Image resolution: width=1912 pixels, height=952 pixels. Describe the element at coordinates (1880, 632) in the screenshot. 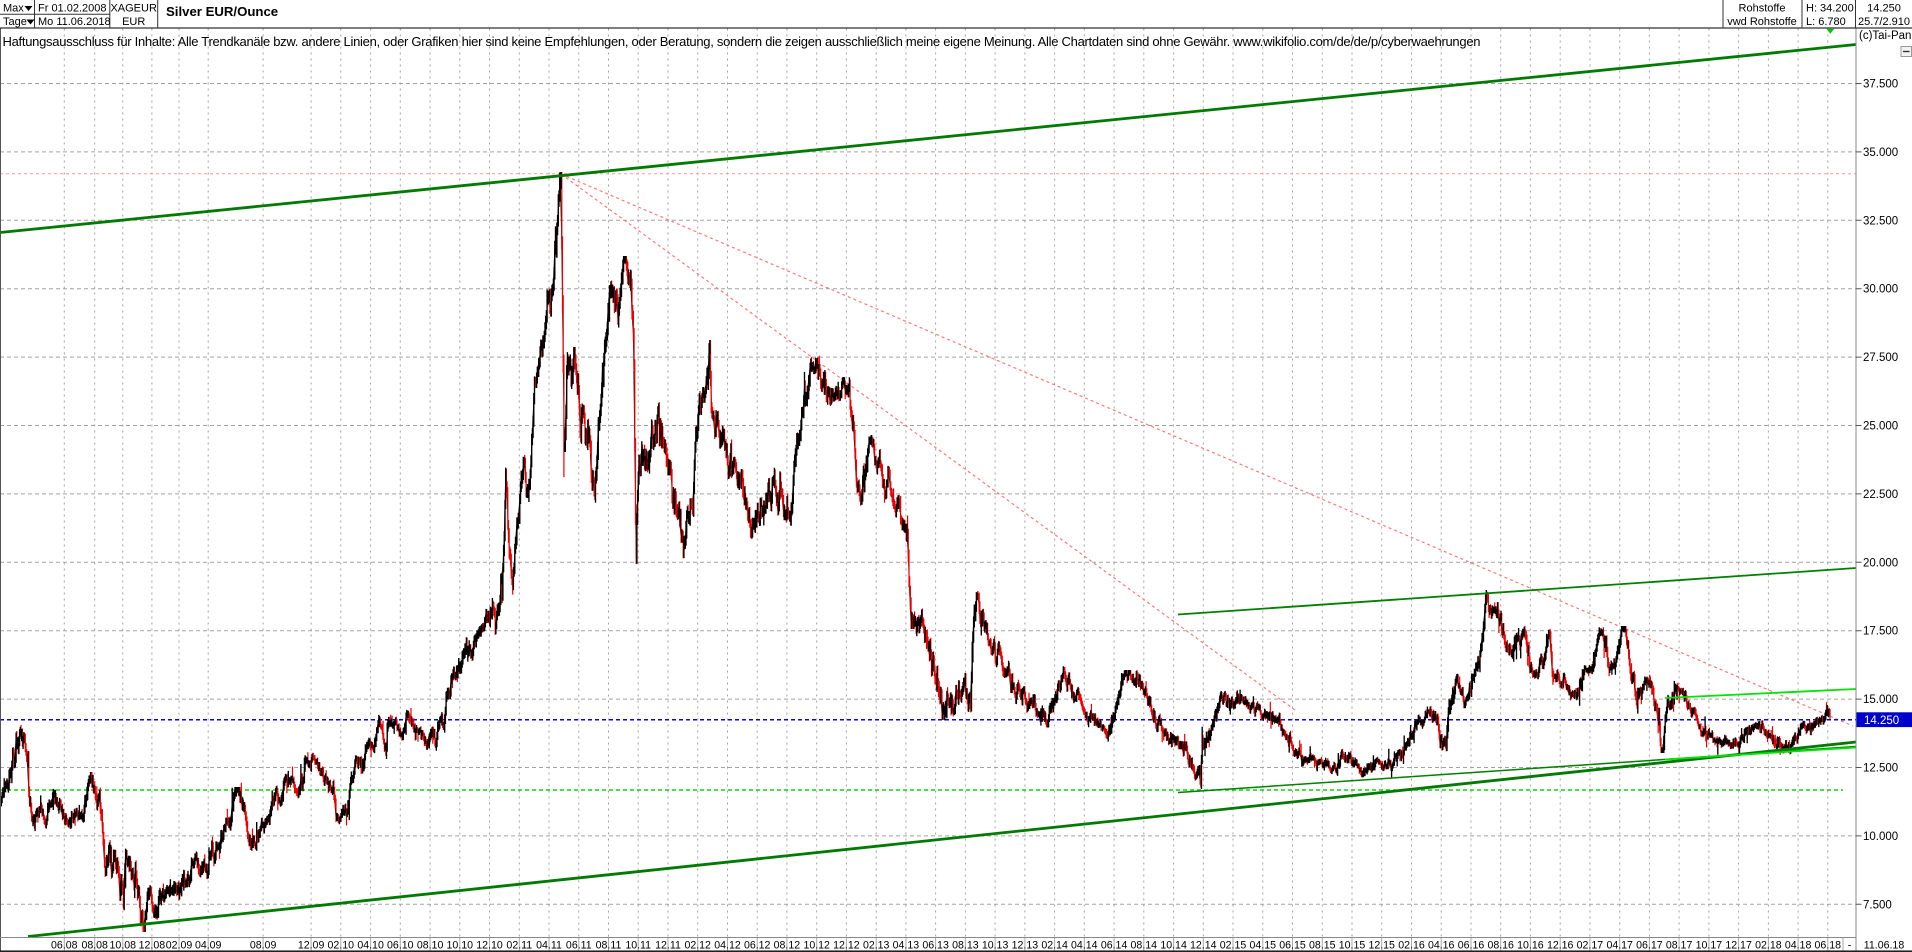

I see `svg-text: 17.500` at that location.